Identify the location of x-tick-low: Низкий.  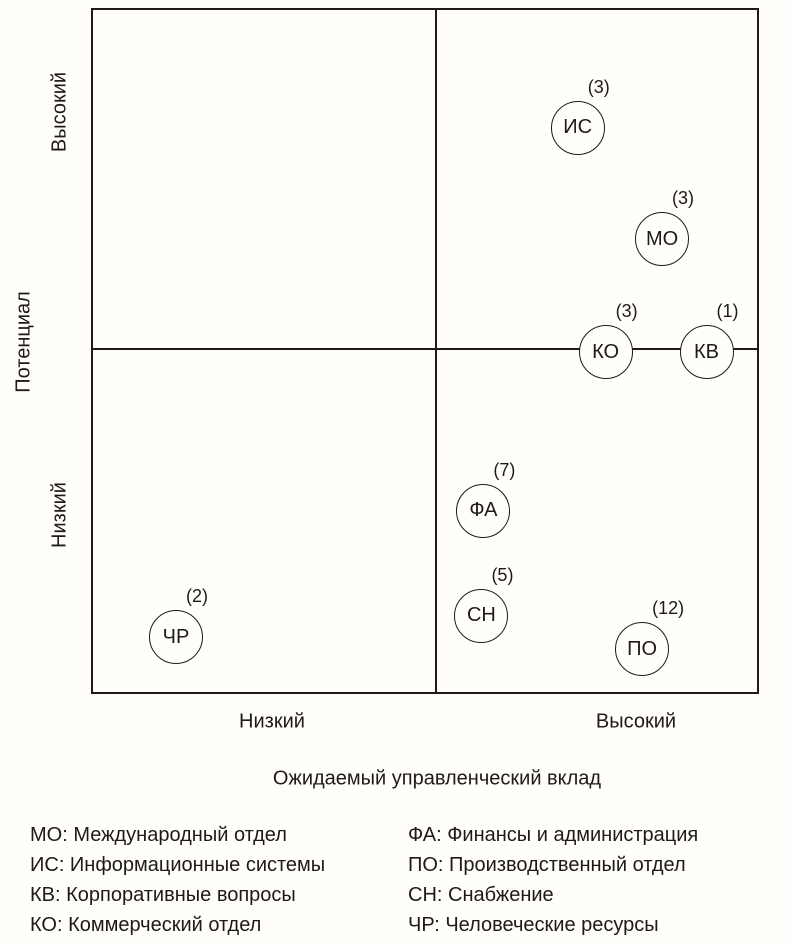
(272, 721).